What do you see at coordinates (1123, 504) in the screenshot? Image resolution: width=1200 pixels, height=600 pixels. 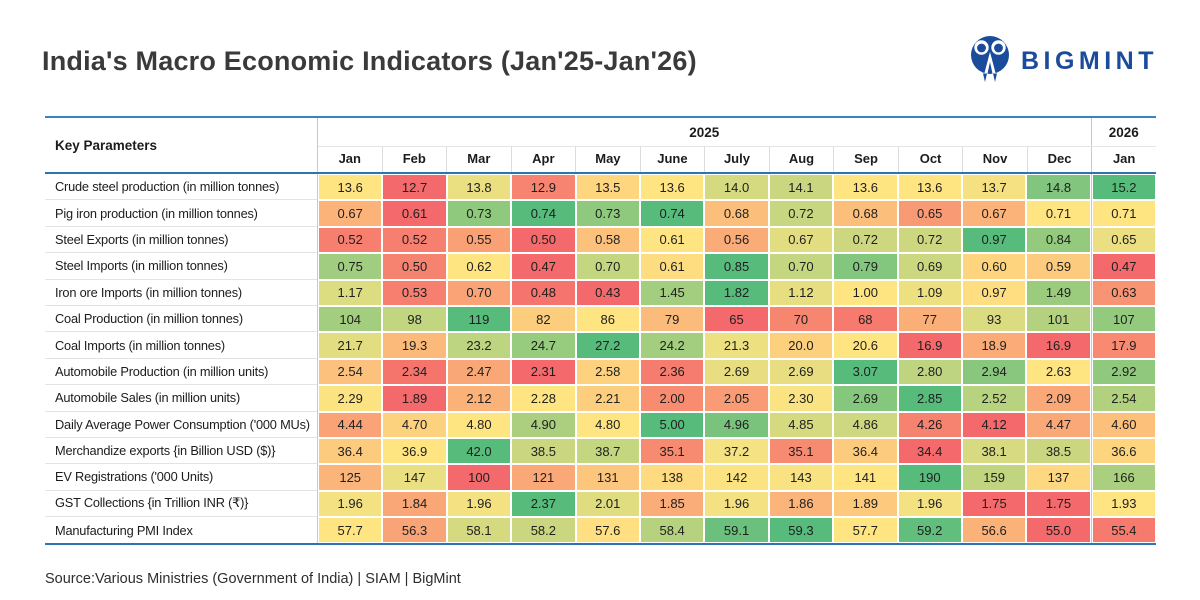 I see `data-cell-wrap: 1.93` at bounding box center [1123, 504].